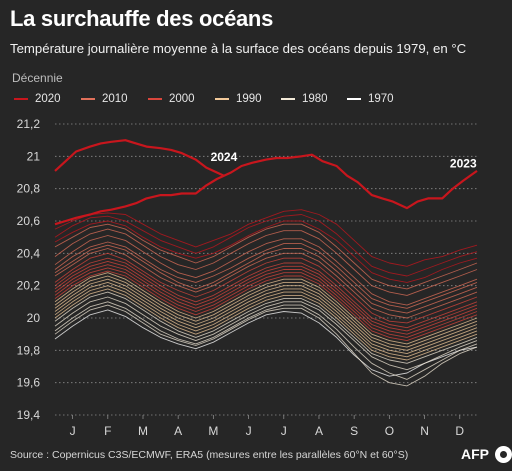  What do you see at coordinates (288, 99) in the screenshot?
I see `legend-swatch-1980` at bounding box center [288, 99].